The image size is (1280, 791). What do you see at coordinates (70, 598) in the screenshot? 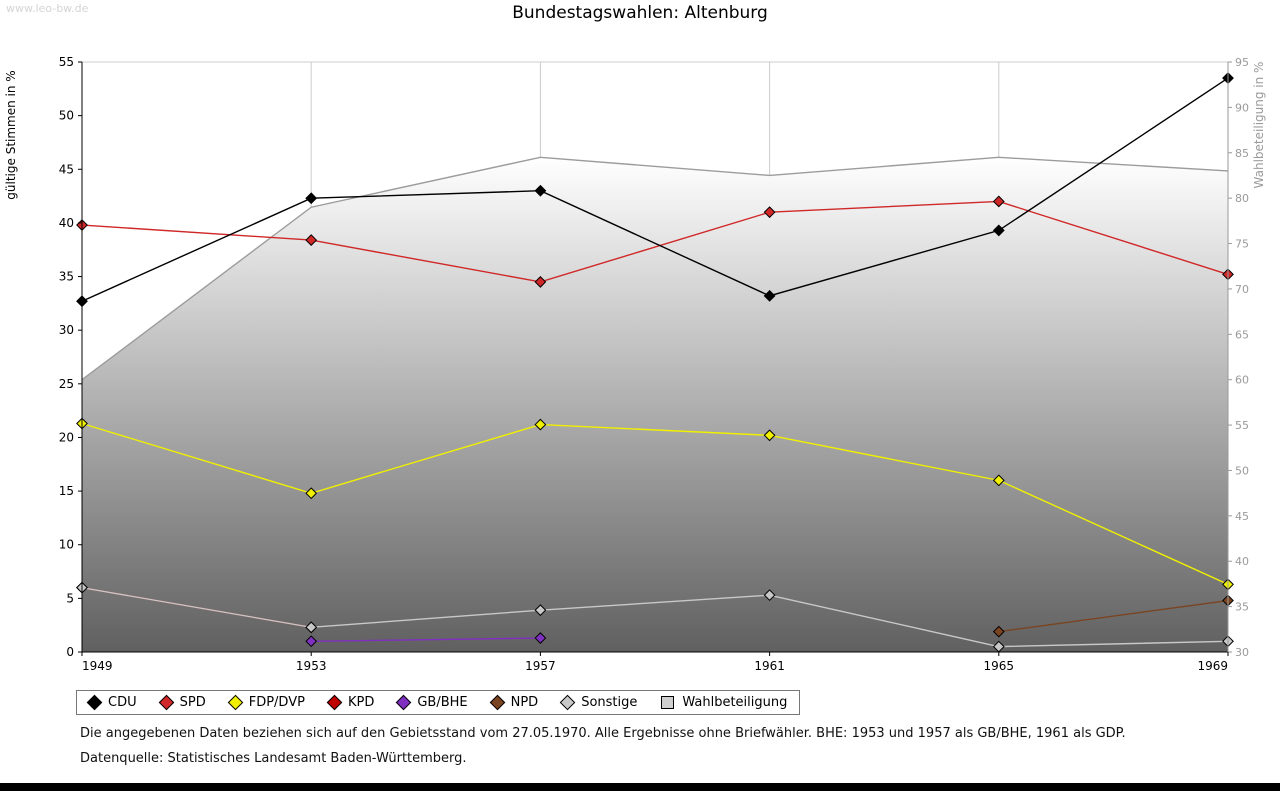
I see `svg-text: 5` at bounding box center [70, 598].